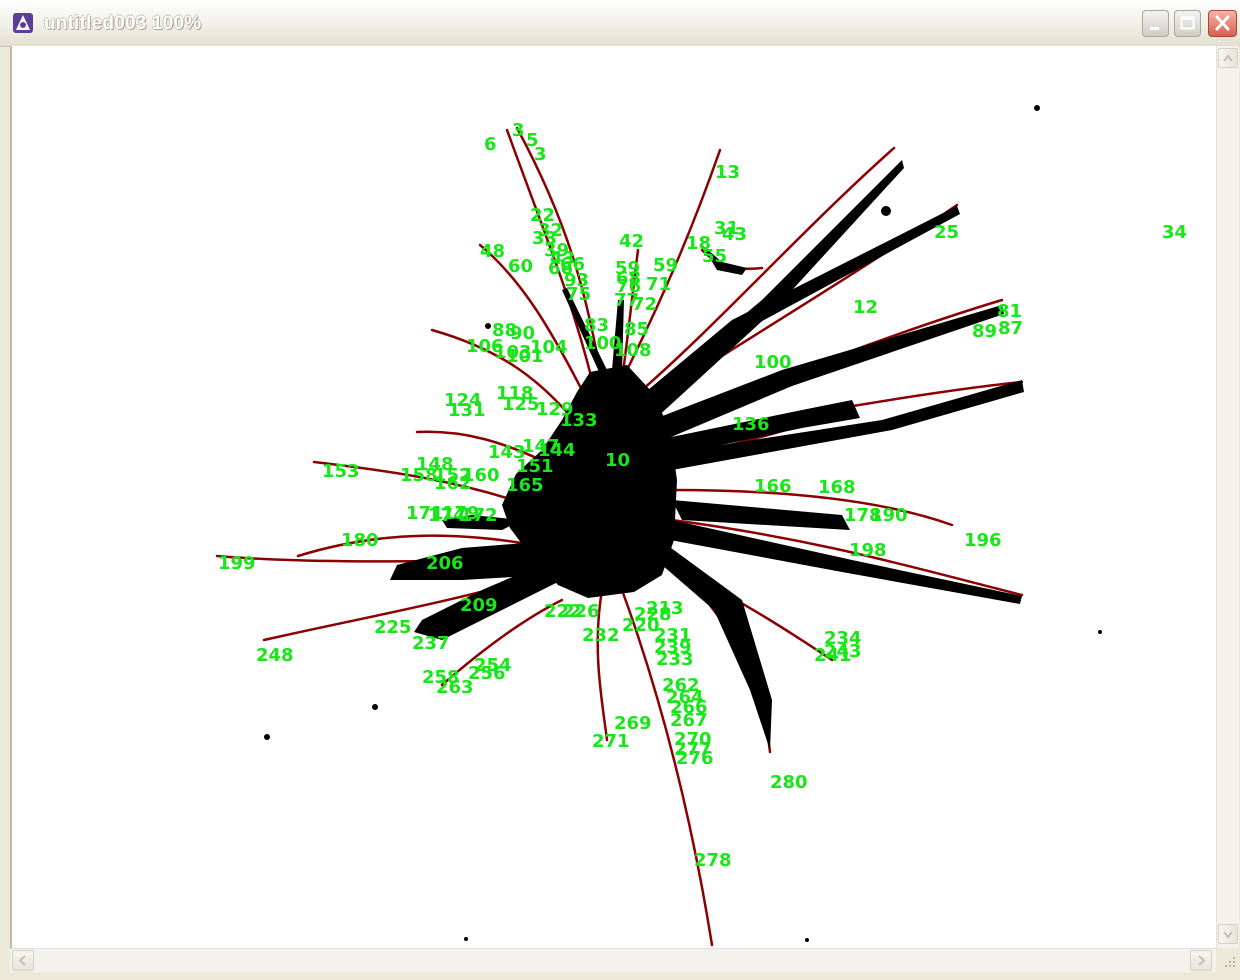 The width and height of the screenshot is (1240, 980). I want to click on close-button, so click(1222, 23).